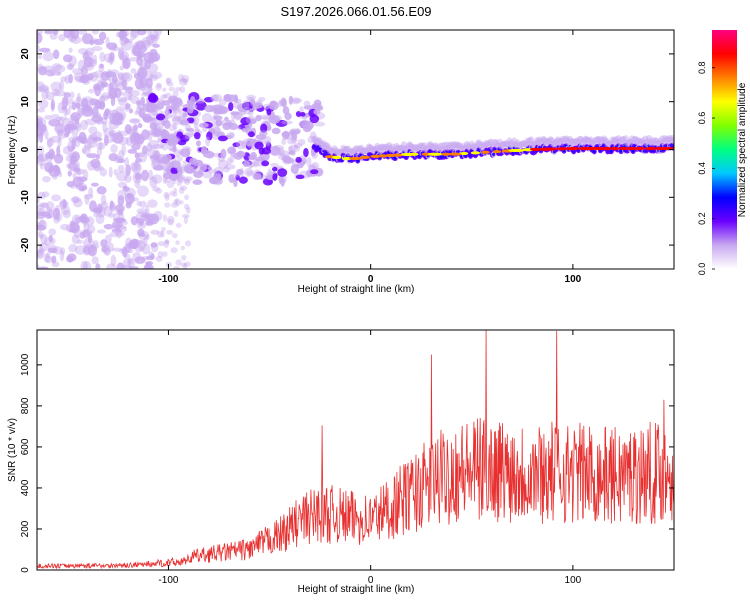 This screenshot has height=600, width=750. Describe the element at coordinates (168, 279) in the screenshot. I see `spectrogram-xtick-label: -100` at that location.